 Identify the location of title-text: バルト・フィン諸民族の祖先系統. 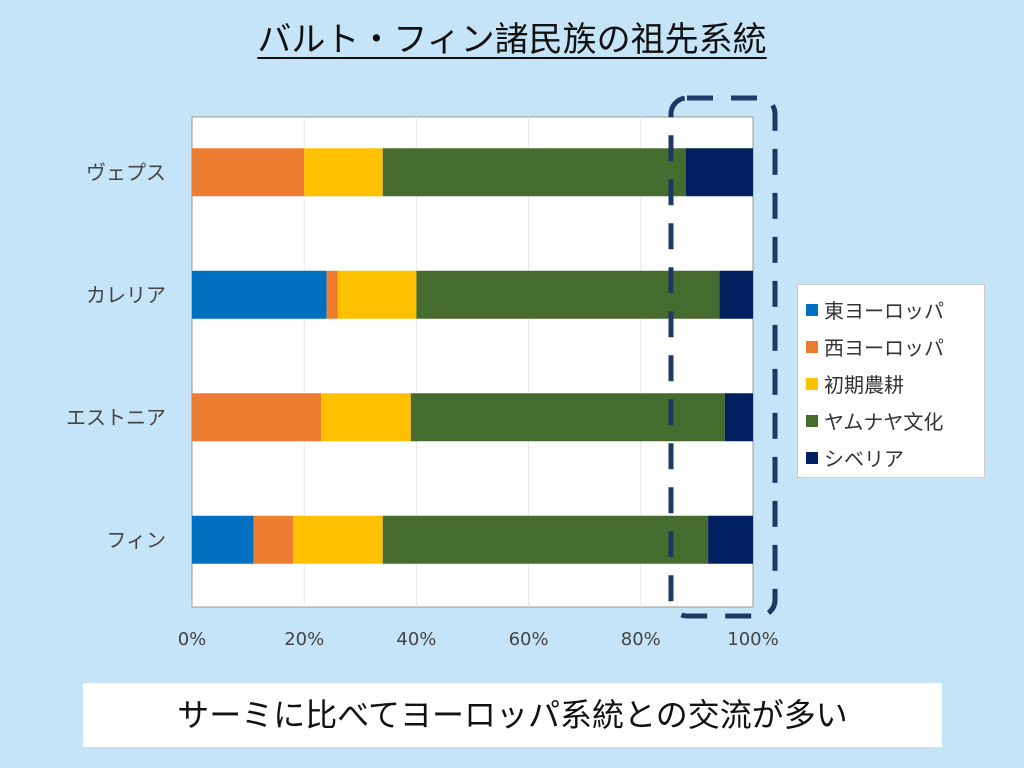
(512, 40).